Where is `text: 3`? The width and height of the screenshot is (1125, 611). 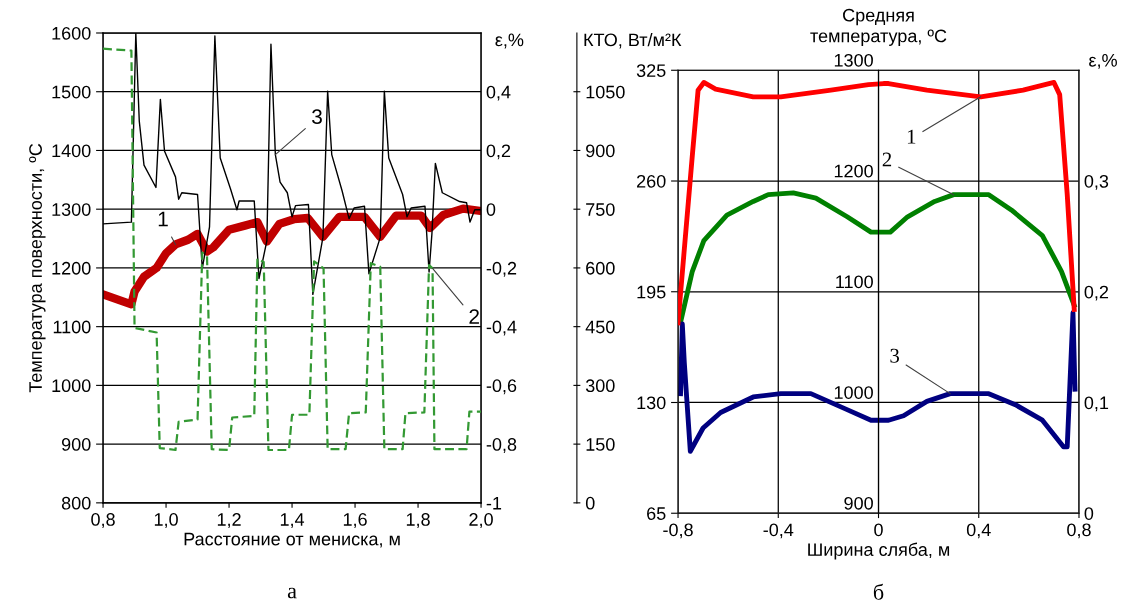 text: 3 is located at coordinates (895, 355).